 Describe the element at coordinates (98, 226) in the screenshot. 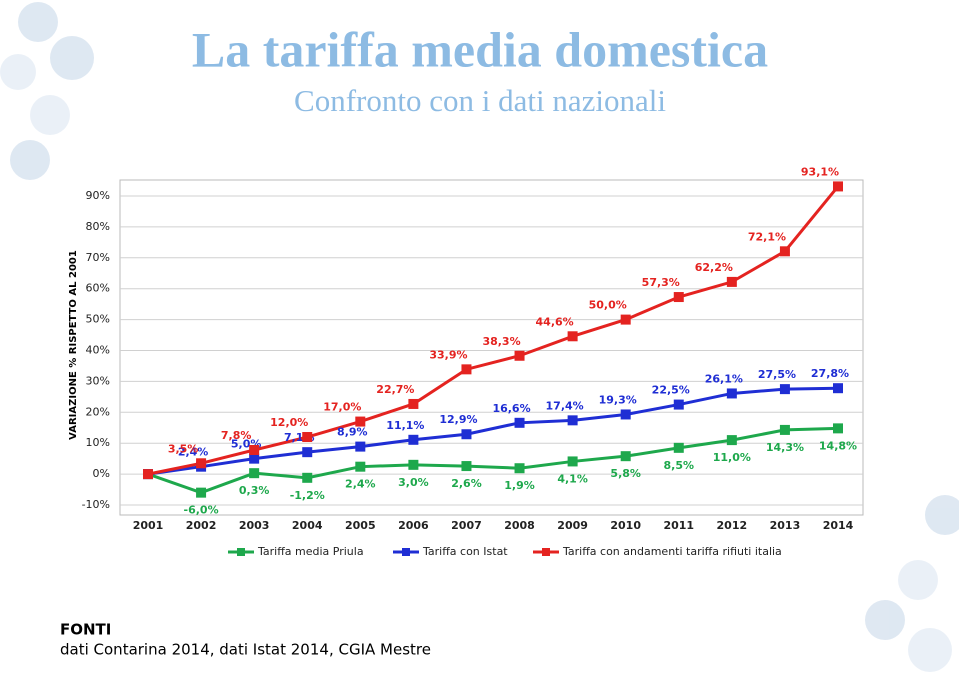

I see `y-tick-label: 80%` at that location.